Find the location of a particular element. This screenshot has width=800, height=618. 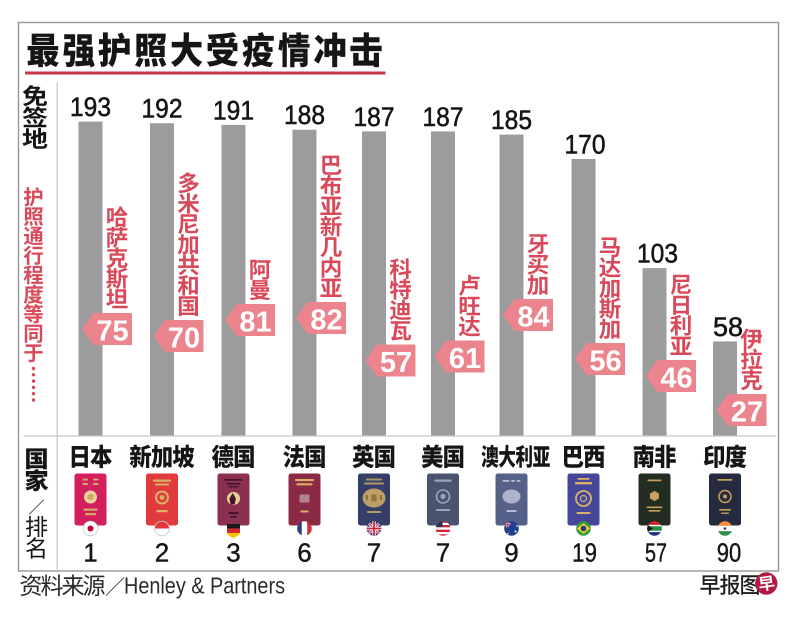

svg-text: 56 is located at coordinates (605, 361).